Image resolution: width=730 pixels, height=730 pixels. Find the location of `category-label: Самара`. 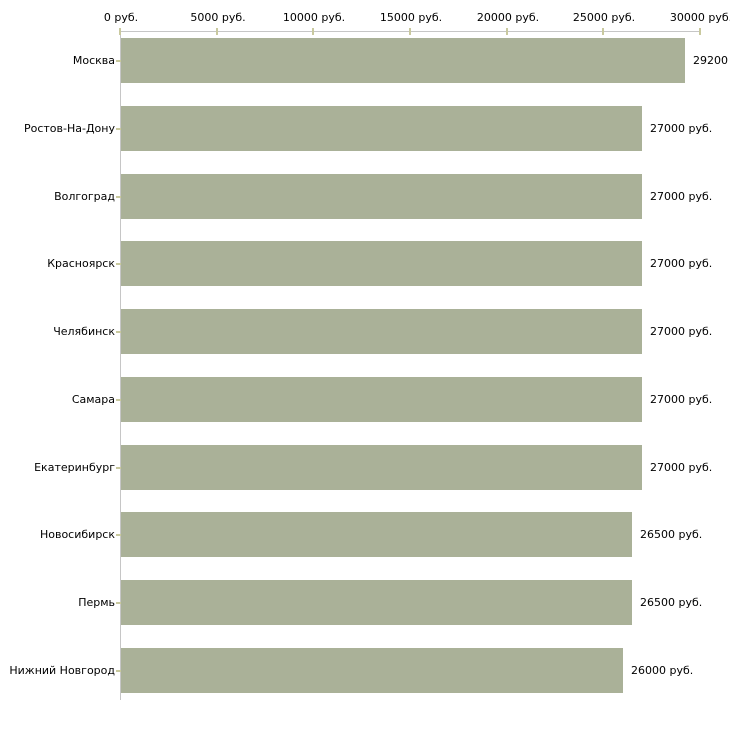

category-label: Самара is located at coordinates (93, 399).